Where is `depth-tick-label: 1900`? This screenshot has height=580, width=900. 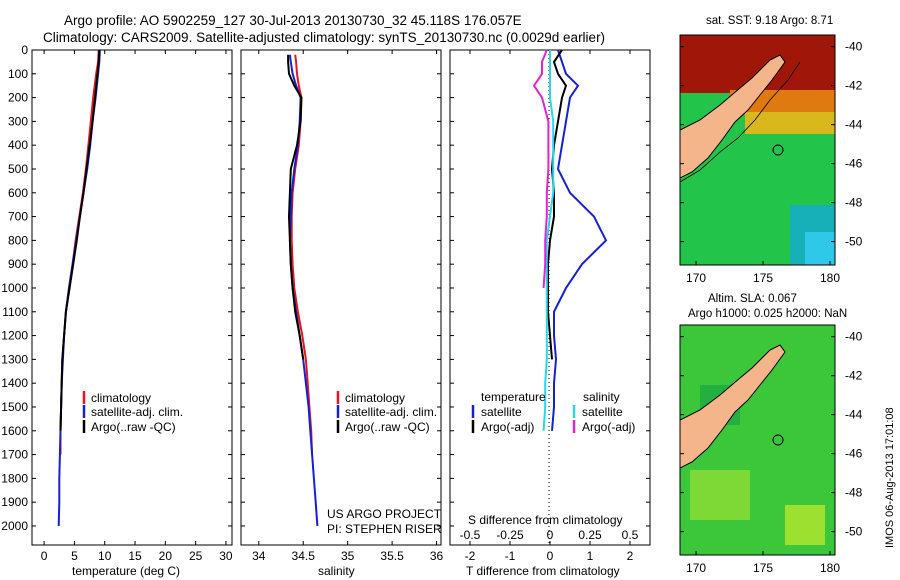 depth-tick-label: 1900 is located at coordinates (14, 502).